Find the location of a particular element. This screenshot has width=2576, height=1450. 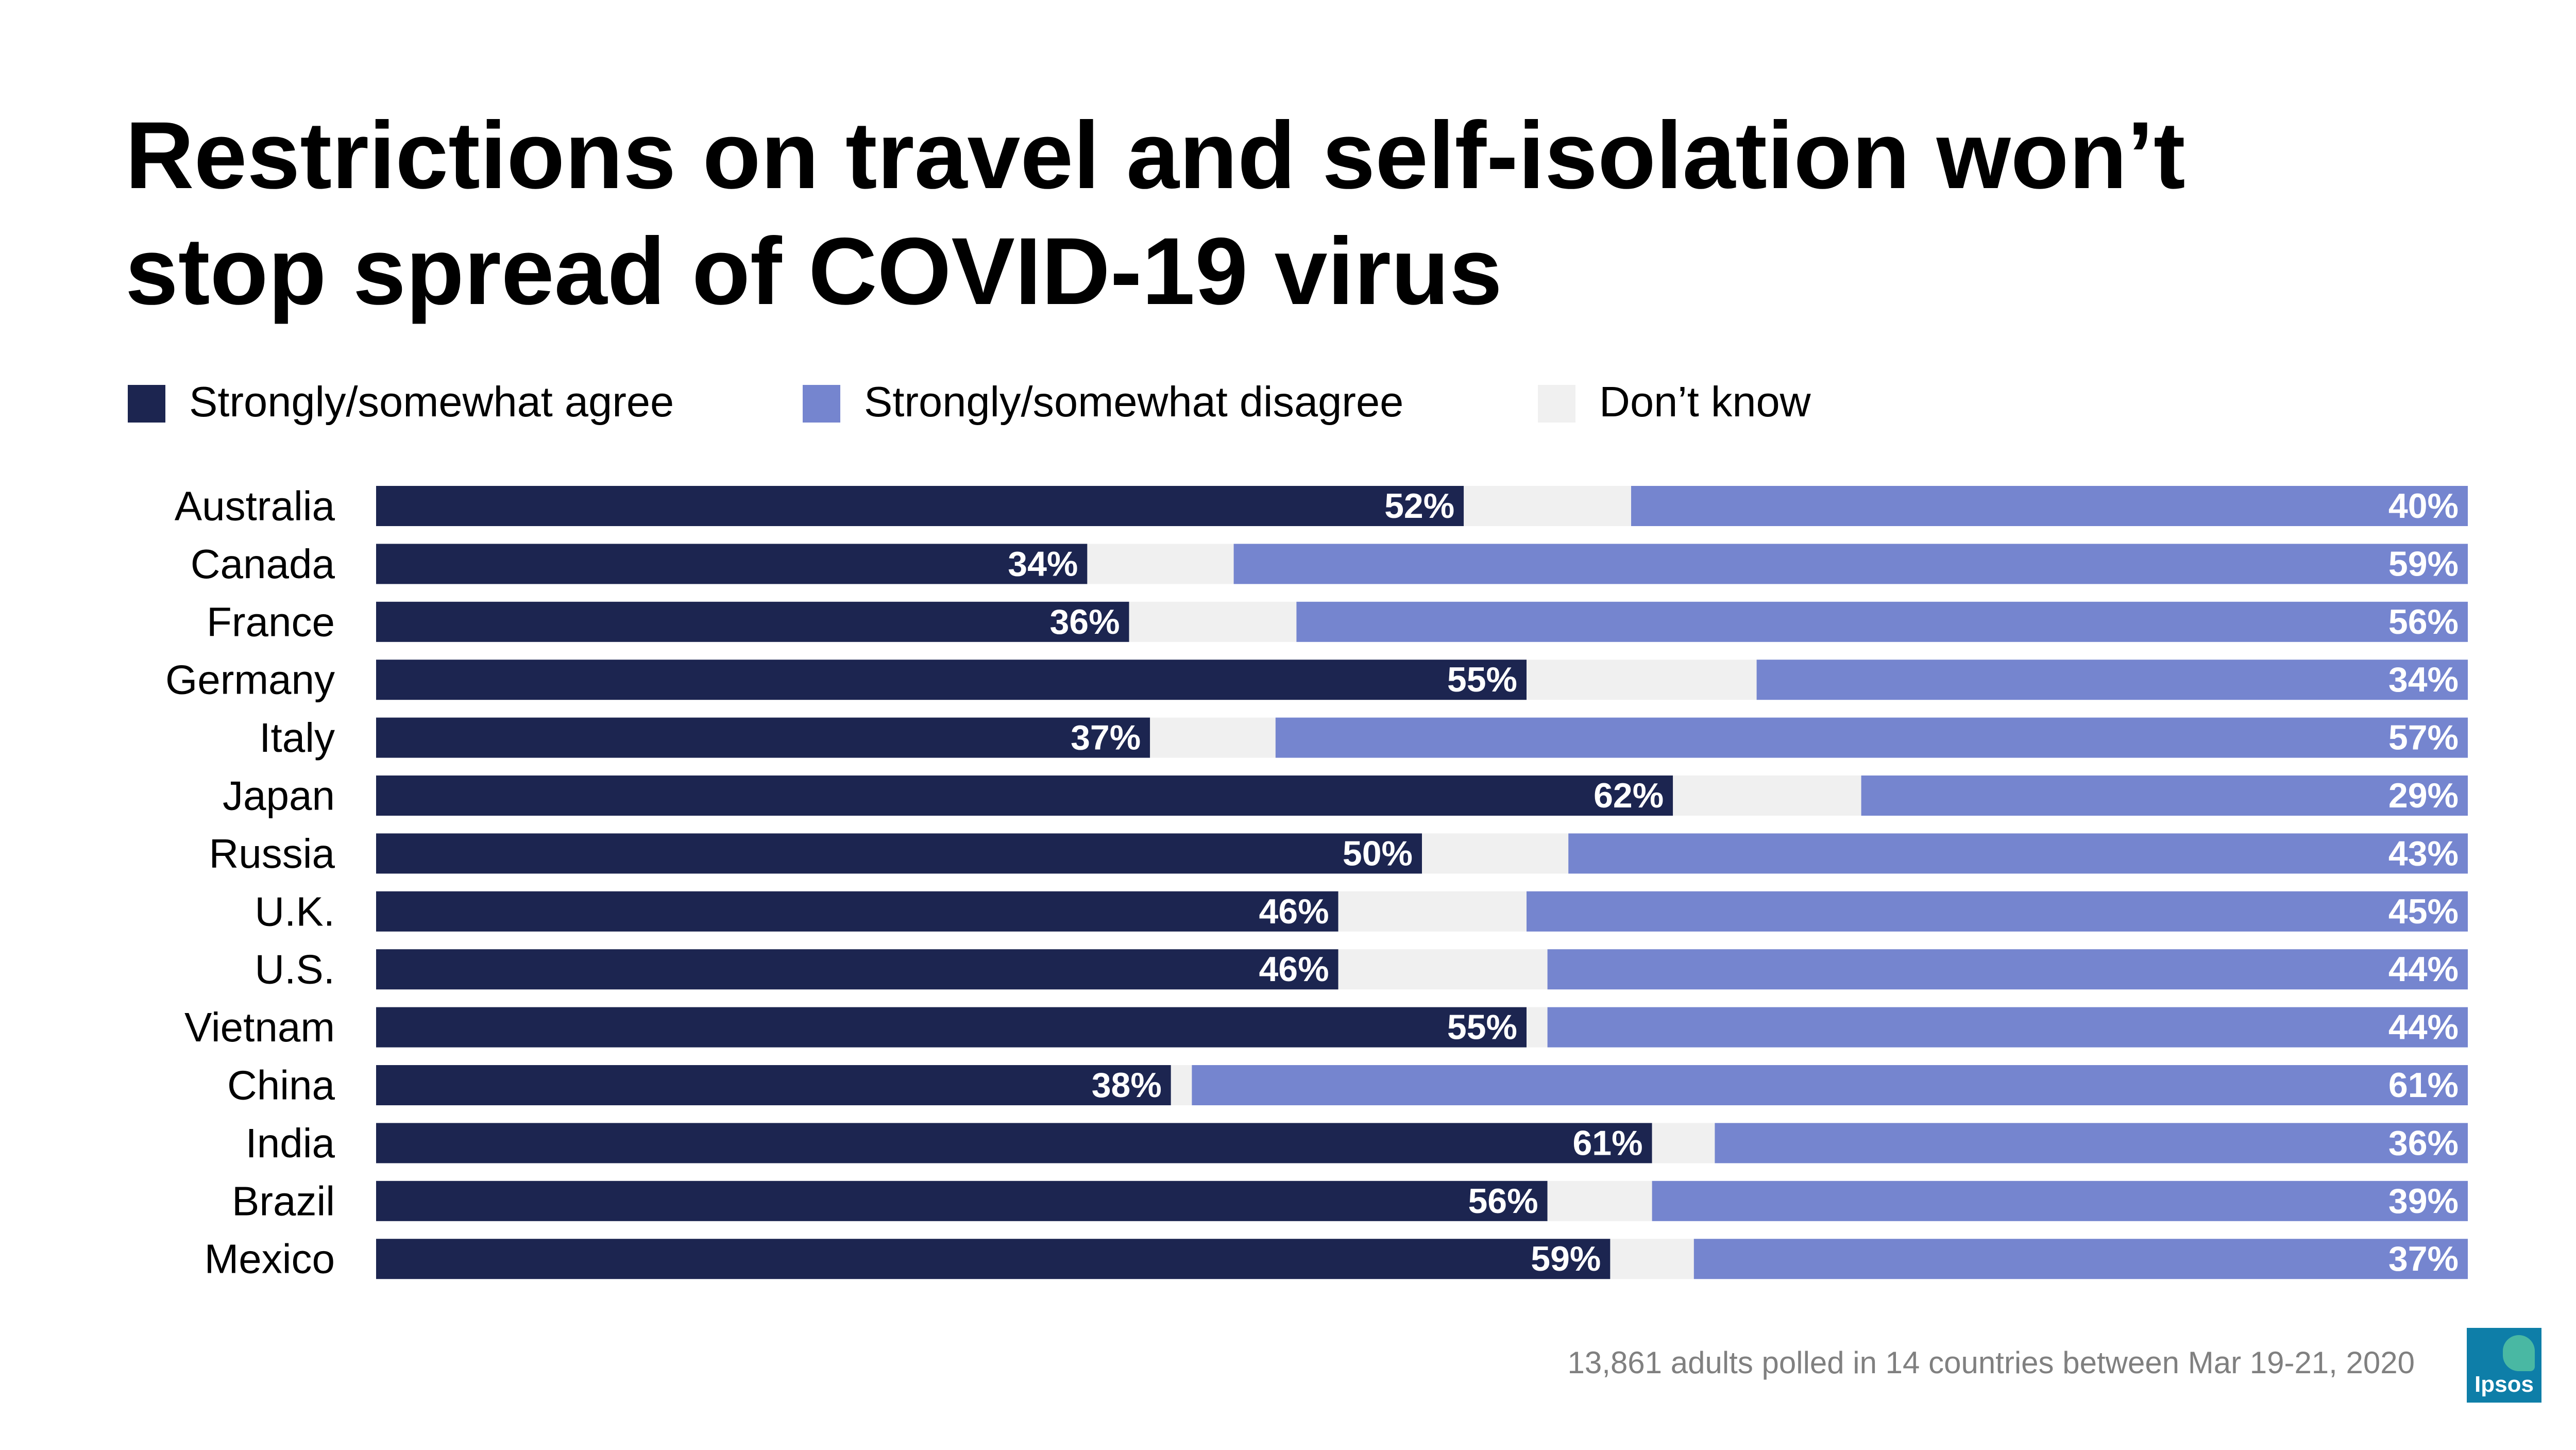

category-label-u-k: U.K. is located at coordinates (295, 911).